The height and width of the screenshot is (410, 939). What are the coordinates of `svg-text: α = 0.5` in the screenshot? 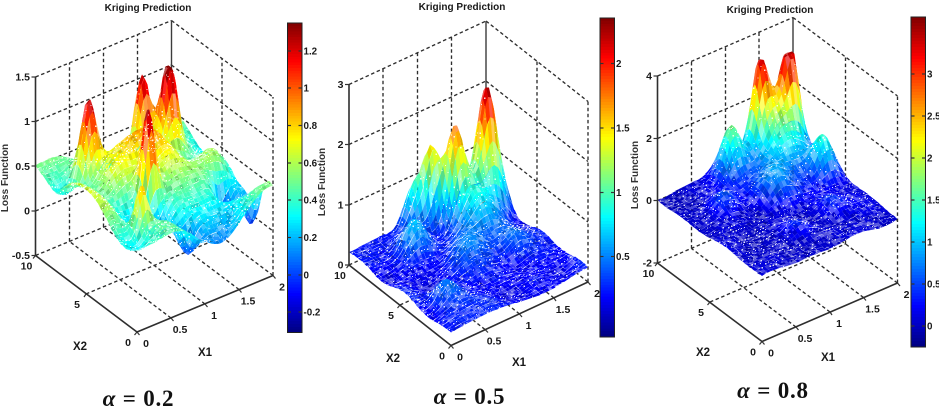 It's located at (470, 396).